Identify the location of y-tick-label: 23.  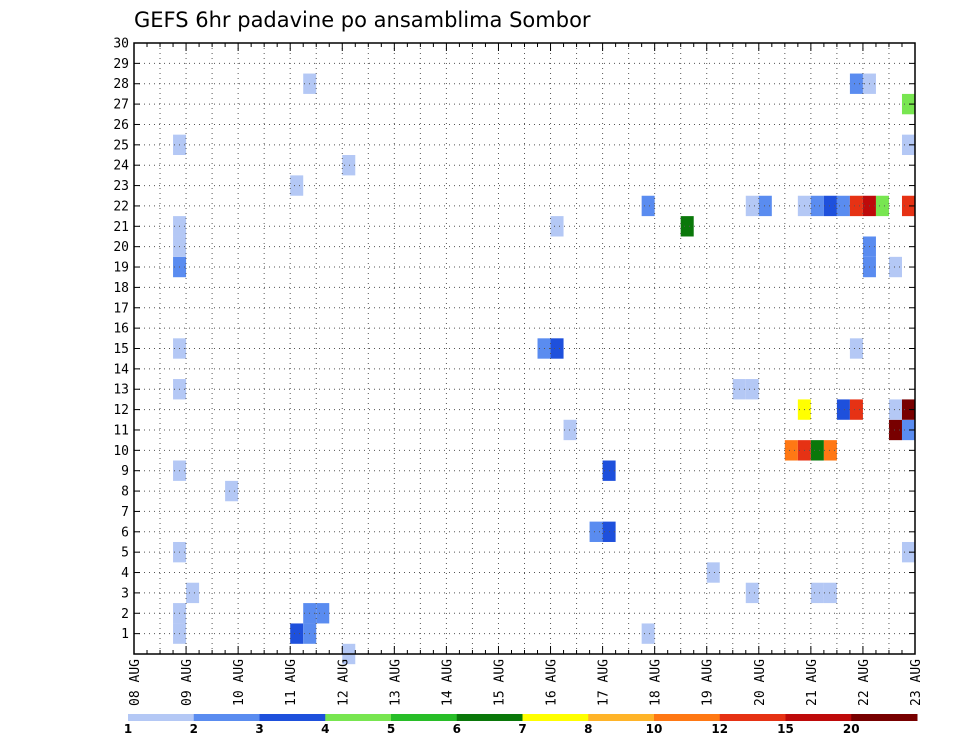
(121, 186).